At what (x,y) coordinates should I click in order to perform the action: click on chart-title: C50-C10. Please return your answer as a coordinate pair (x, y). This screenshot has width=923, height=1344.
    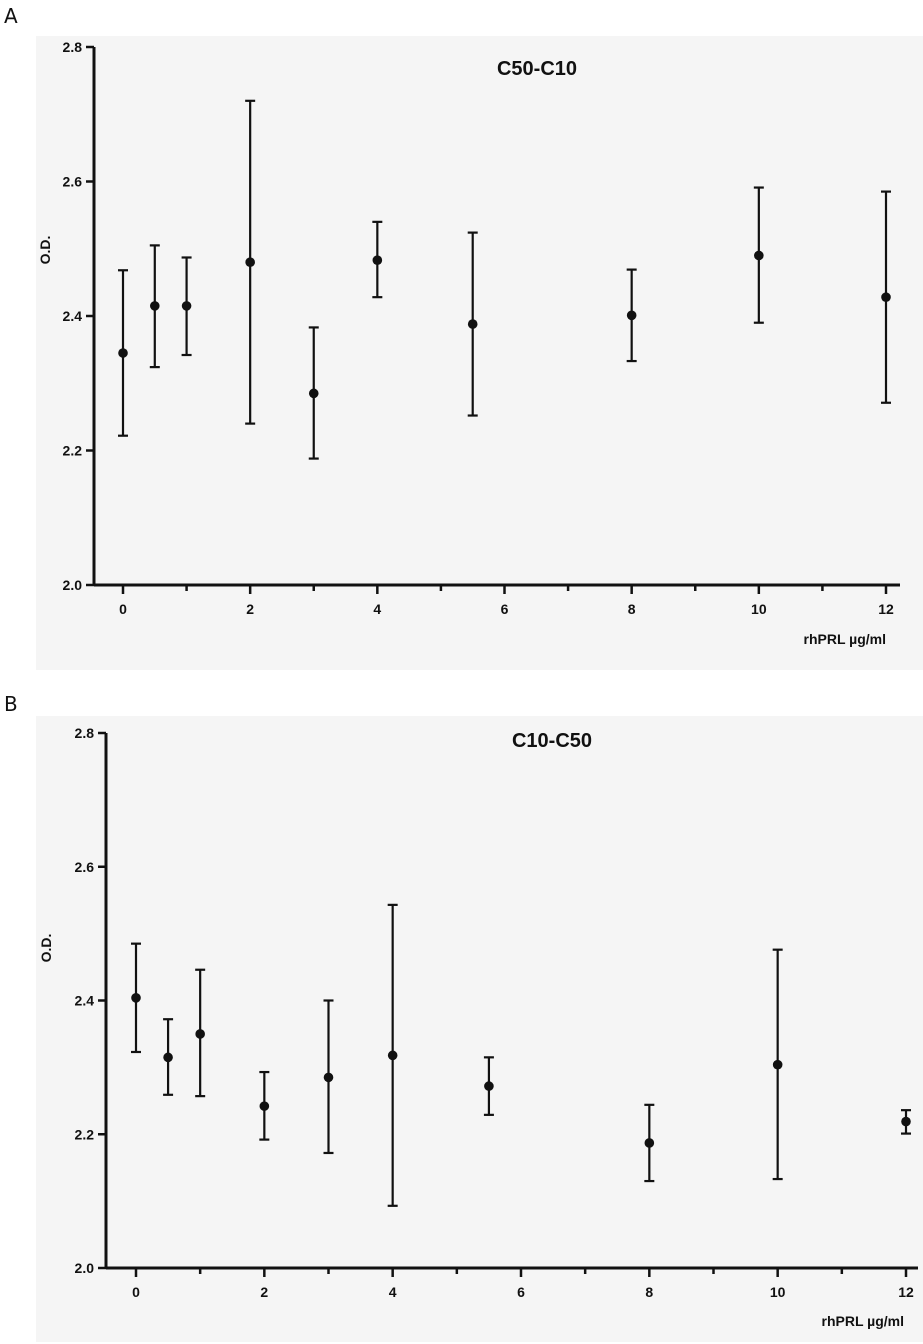
    Looking at the image, I should click on (537, 69).